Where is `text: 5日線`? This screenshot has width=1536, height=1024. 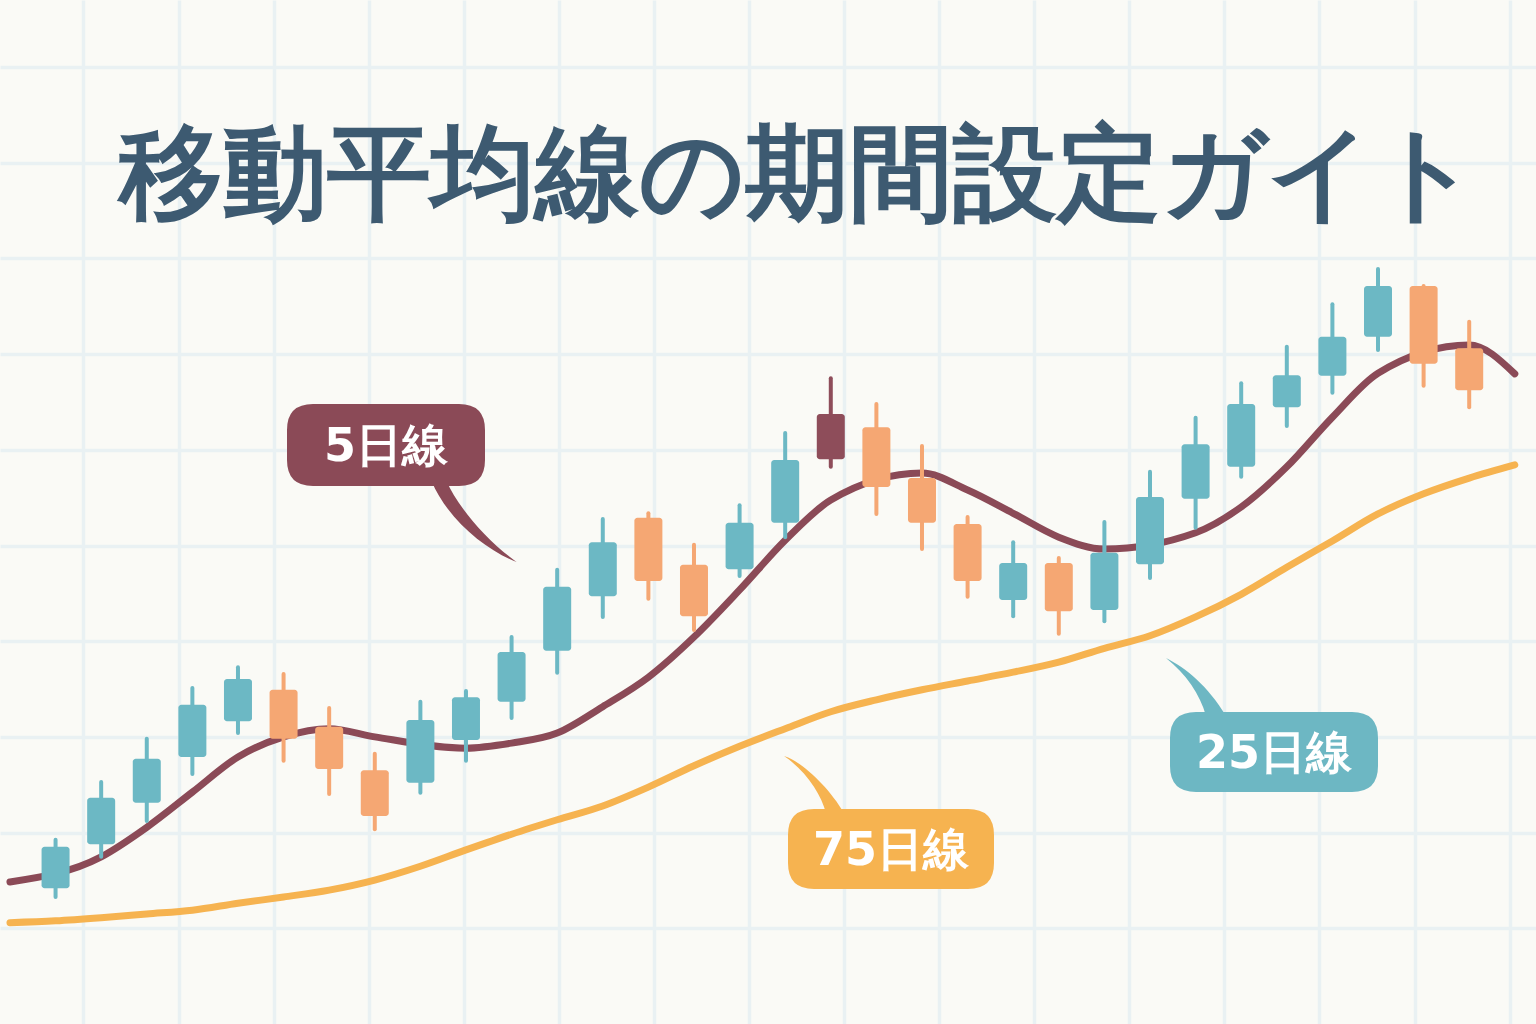 text: 5日線 is located at coordinates (386, 445).